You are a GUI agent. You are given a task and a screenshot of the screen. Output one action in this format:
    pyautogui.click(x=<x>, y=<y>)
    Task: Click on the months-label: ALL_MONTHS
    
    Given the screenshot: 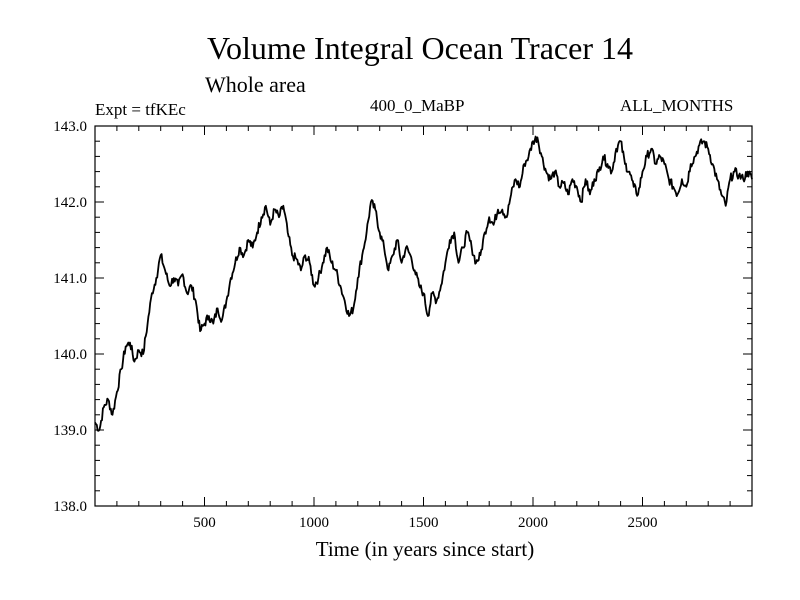 What is the action you would take?
    pyautogui.click(x=677, y=105)
    